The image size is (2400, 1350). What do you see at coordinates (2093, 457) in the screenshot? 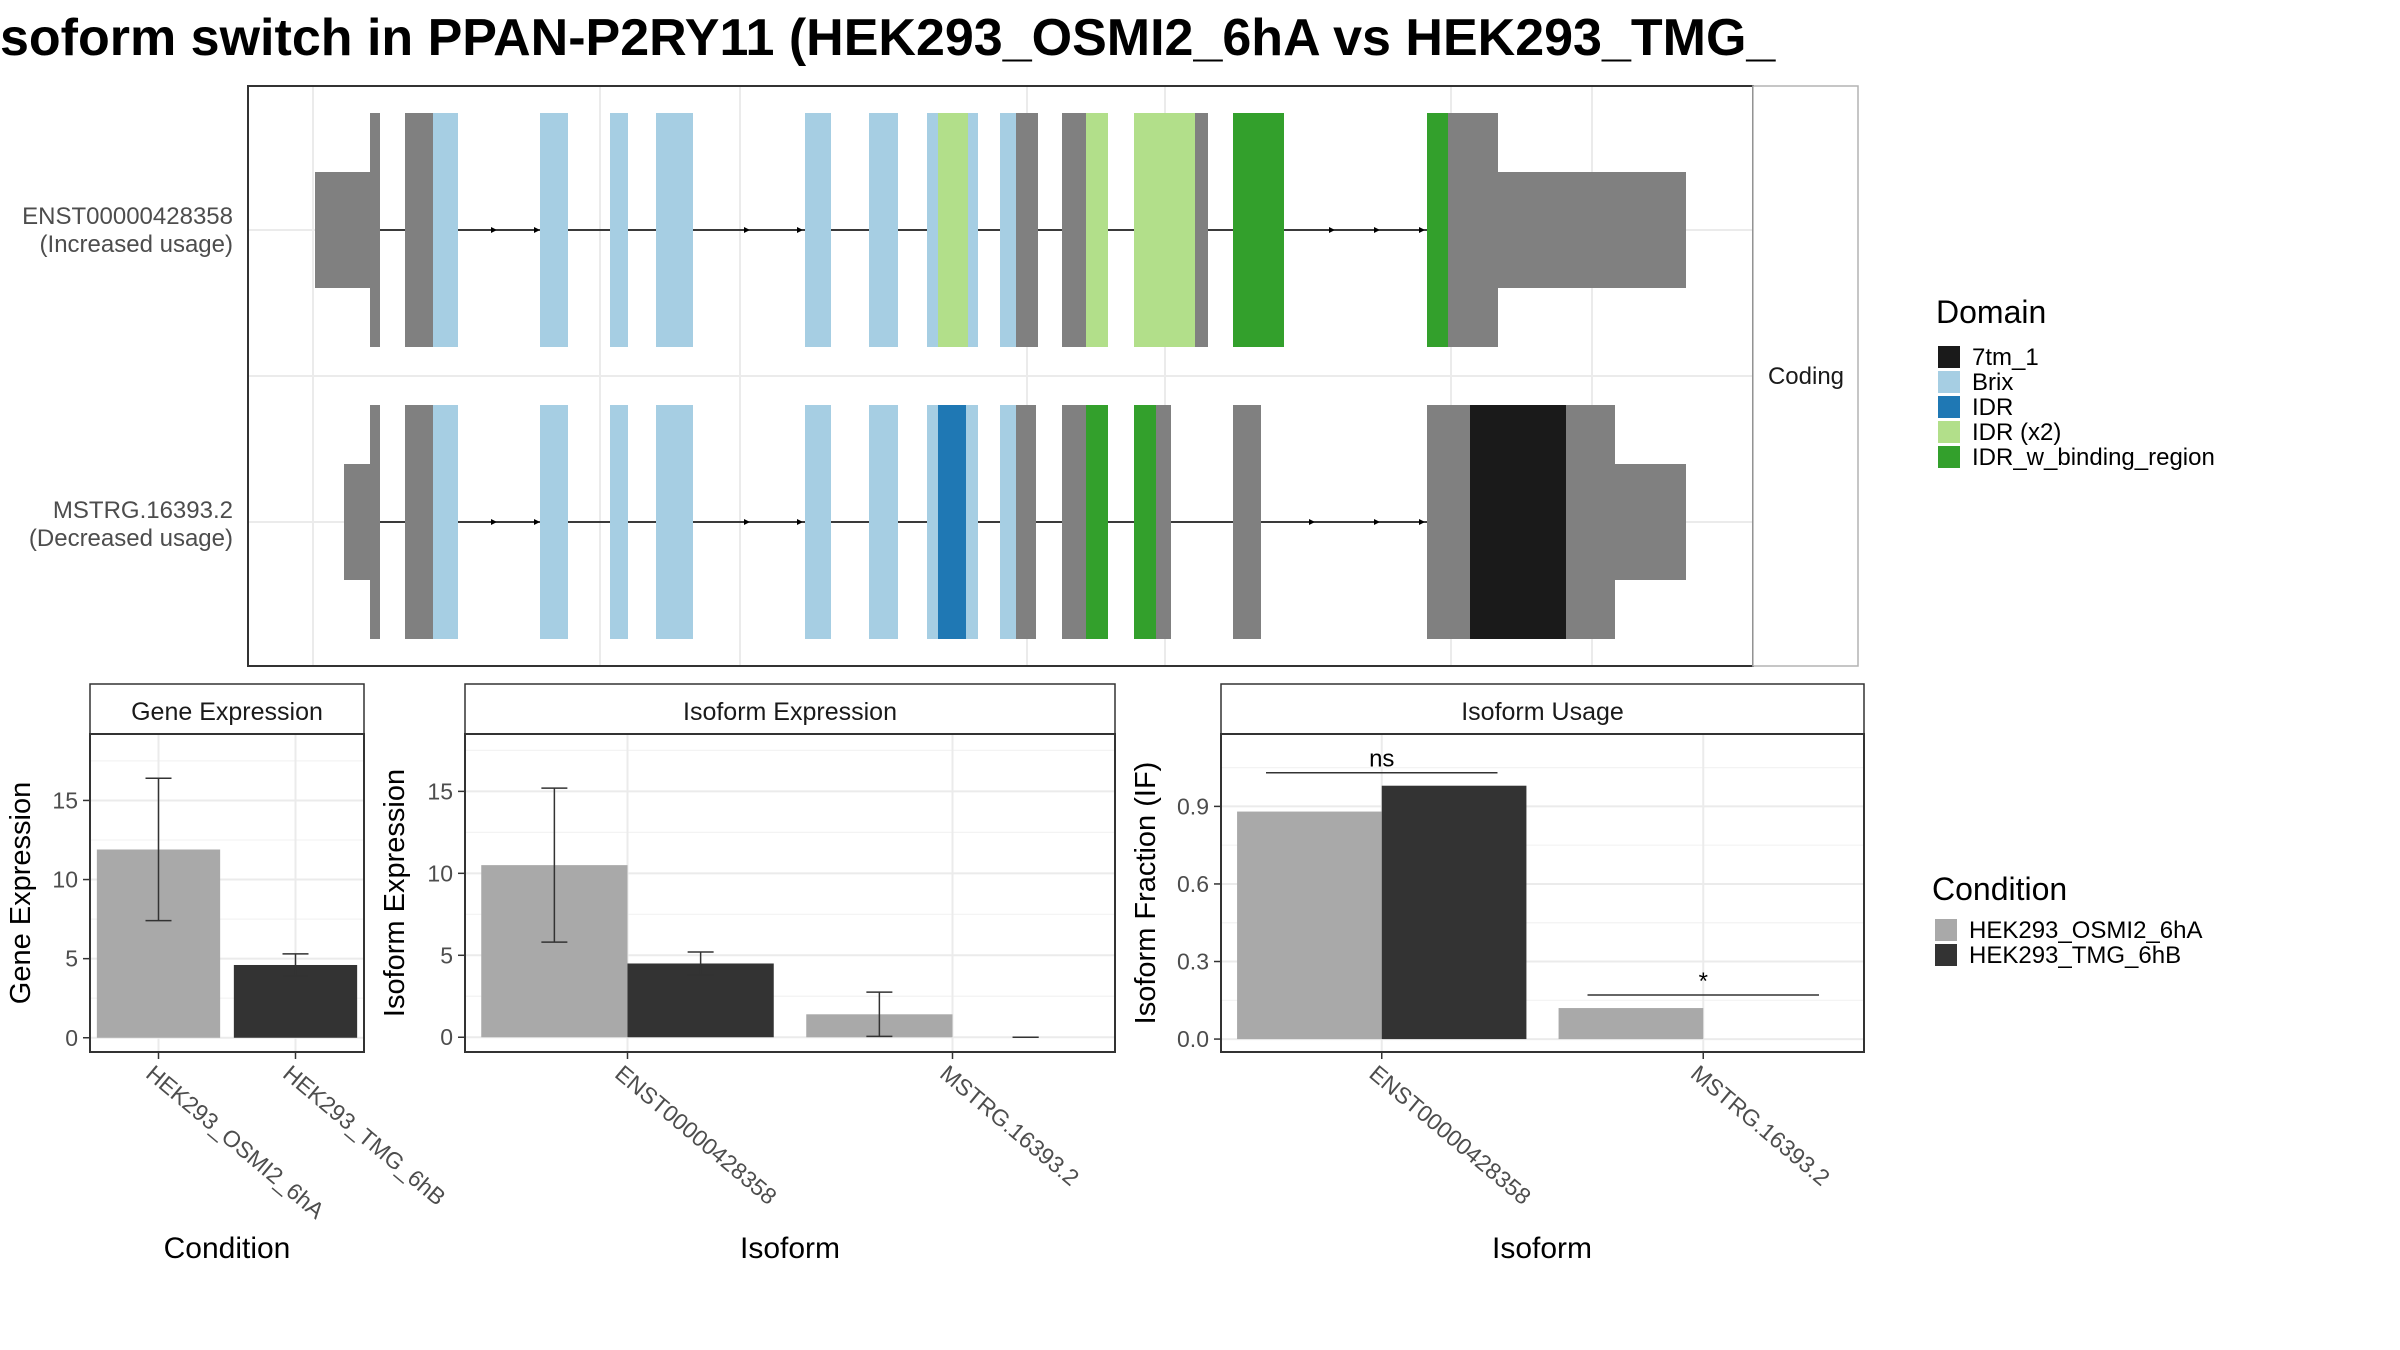
I see `domain-legend-label: IDR_w_binding_region` at bounding box center [2093, 457].